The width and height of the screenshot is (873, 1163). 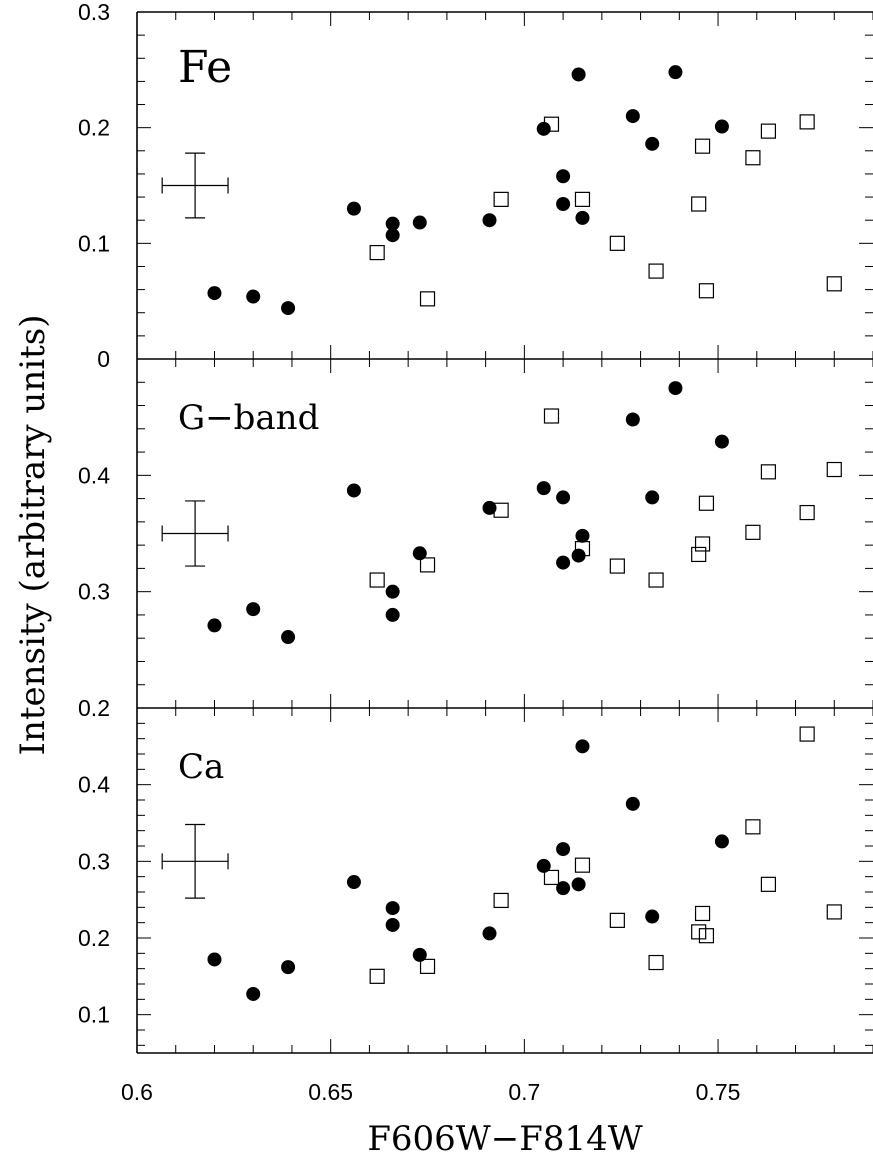 What do you see at coordinates (205, 67) in the screenshot?
I see `panel-label: Fe` at bounding box center [205, 67].